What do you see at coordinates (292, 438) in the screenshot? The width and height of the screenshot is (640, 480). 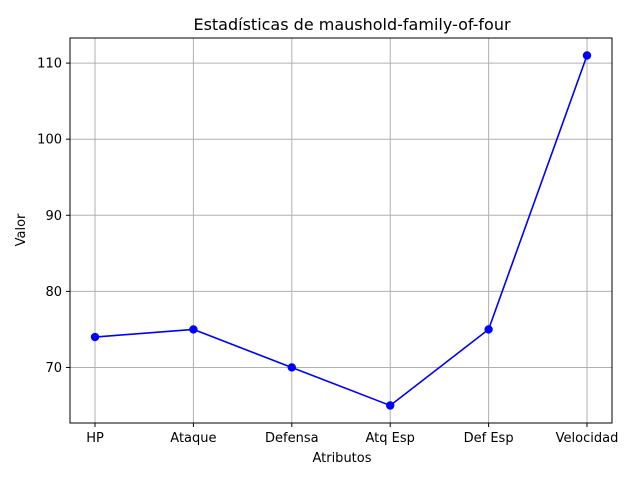 I see `x-tick-label: Defensa` at bounding box center [292, 438].